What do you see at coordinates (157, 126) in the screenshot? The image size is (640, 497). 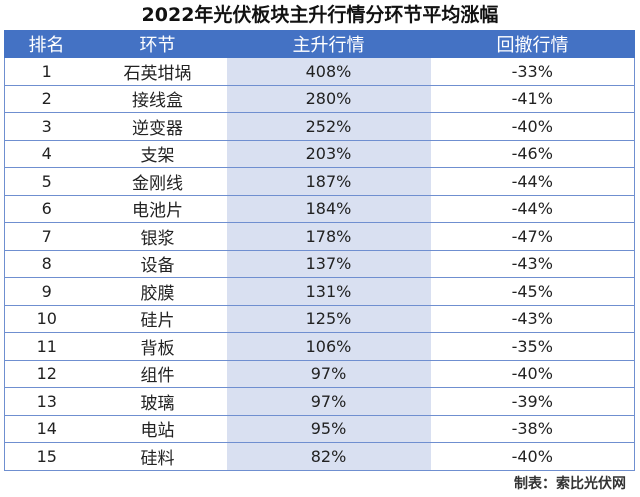 I see `segment-cell: 逆变器` at bounding box center [157, 126].